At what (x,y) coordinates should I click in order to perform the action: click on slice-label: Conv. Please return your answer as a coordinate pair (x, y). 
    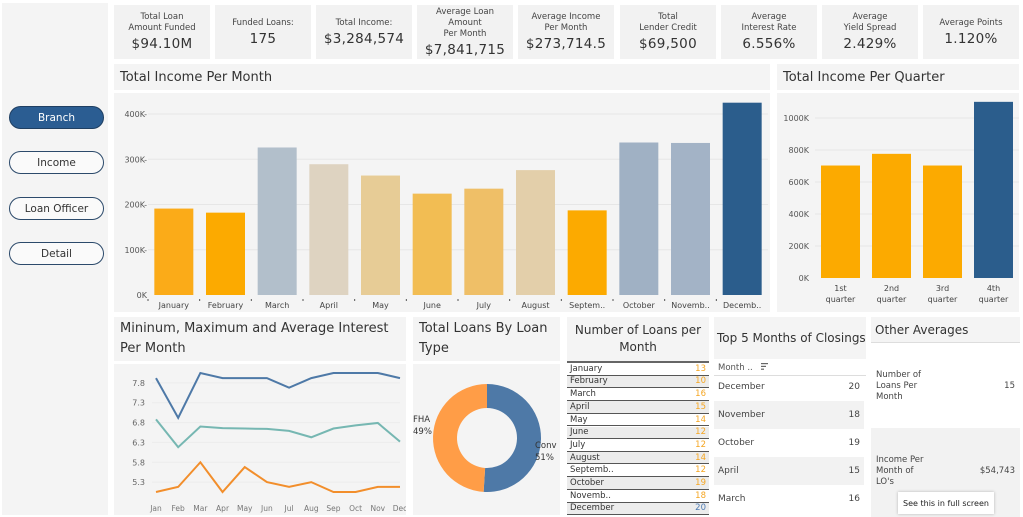
    Looking at the image, I should click on (546, 446).